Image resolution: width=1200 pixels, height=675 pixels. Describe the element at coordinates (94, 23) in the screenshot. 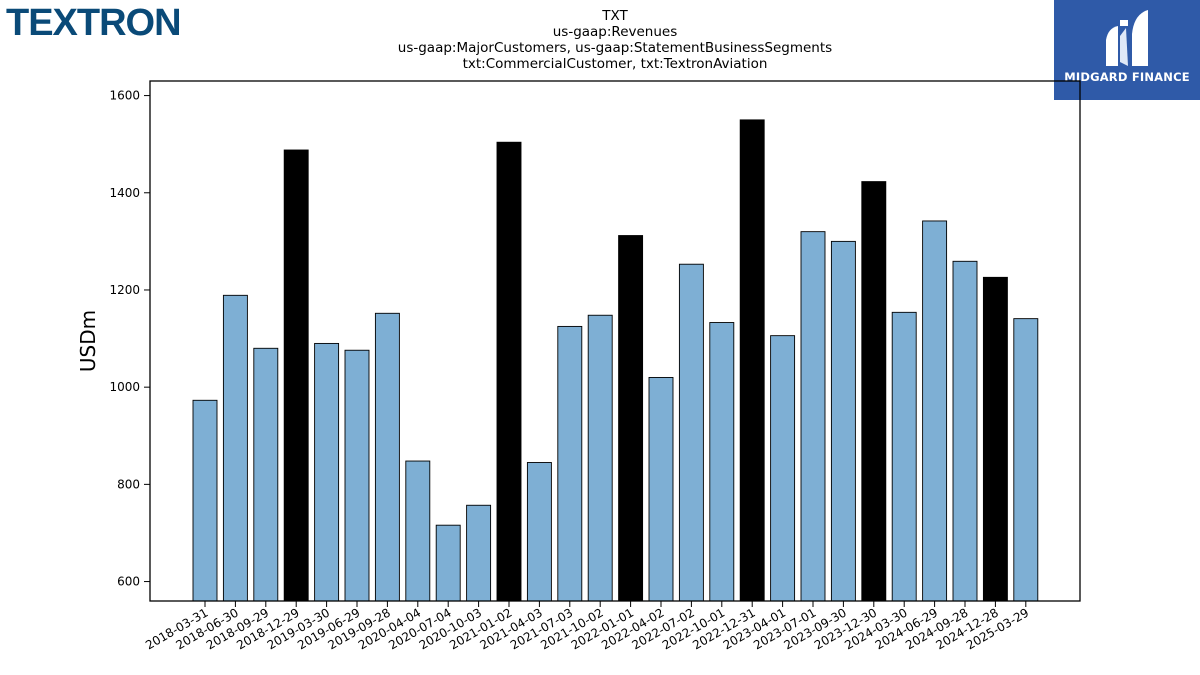

I see `textron-logo: TEXTRON` at that location.